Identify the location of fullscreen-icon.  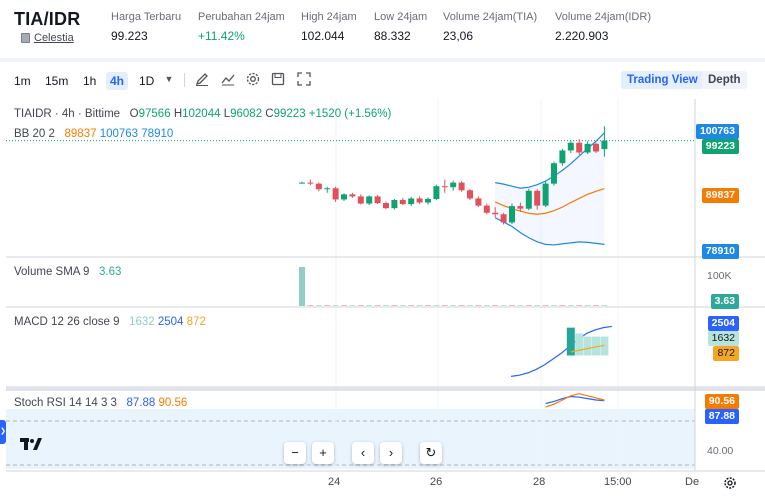
(304, 79).